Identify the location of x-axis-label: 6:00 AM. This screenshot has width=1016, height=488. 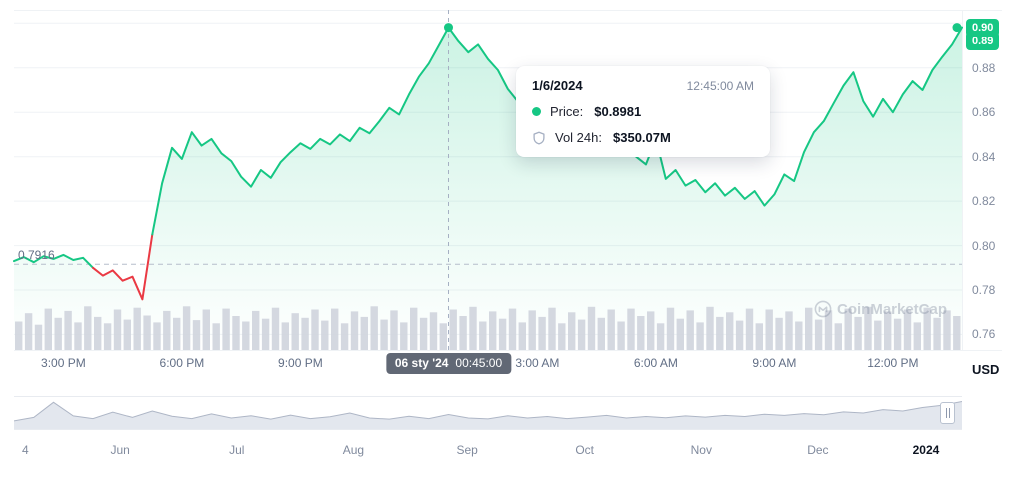
(655, 363).